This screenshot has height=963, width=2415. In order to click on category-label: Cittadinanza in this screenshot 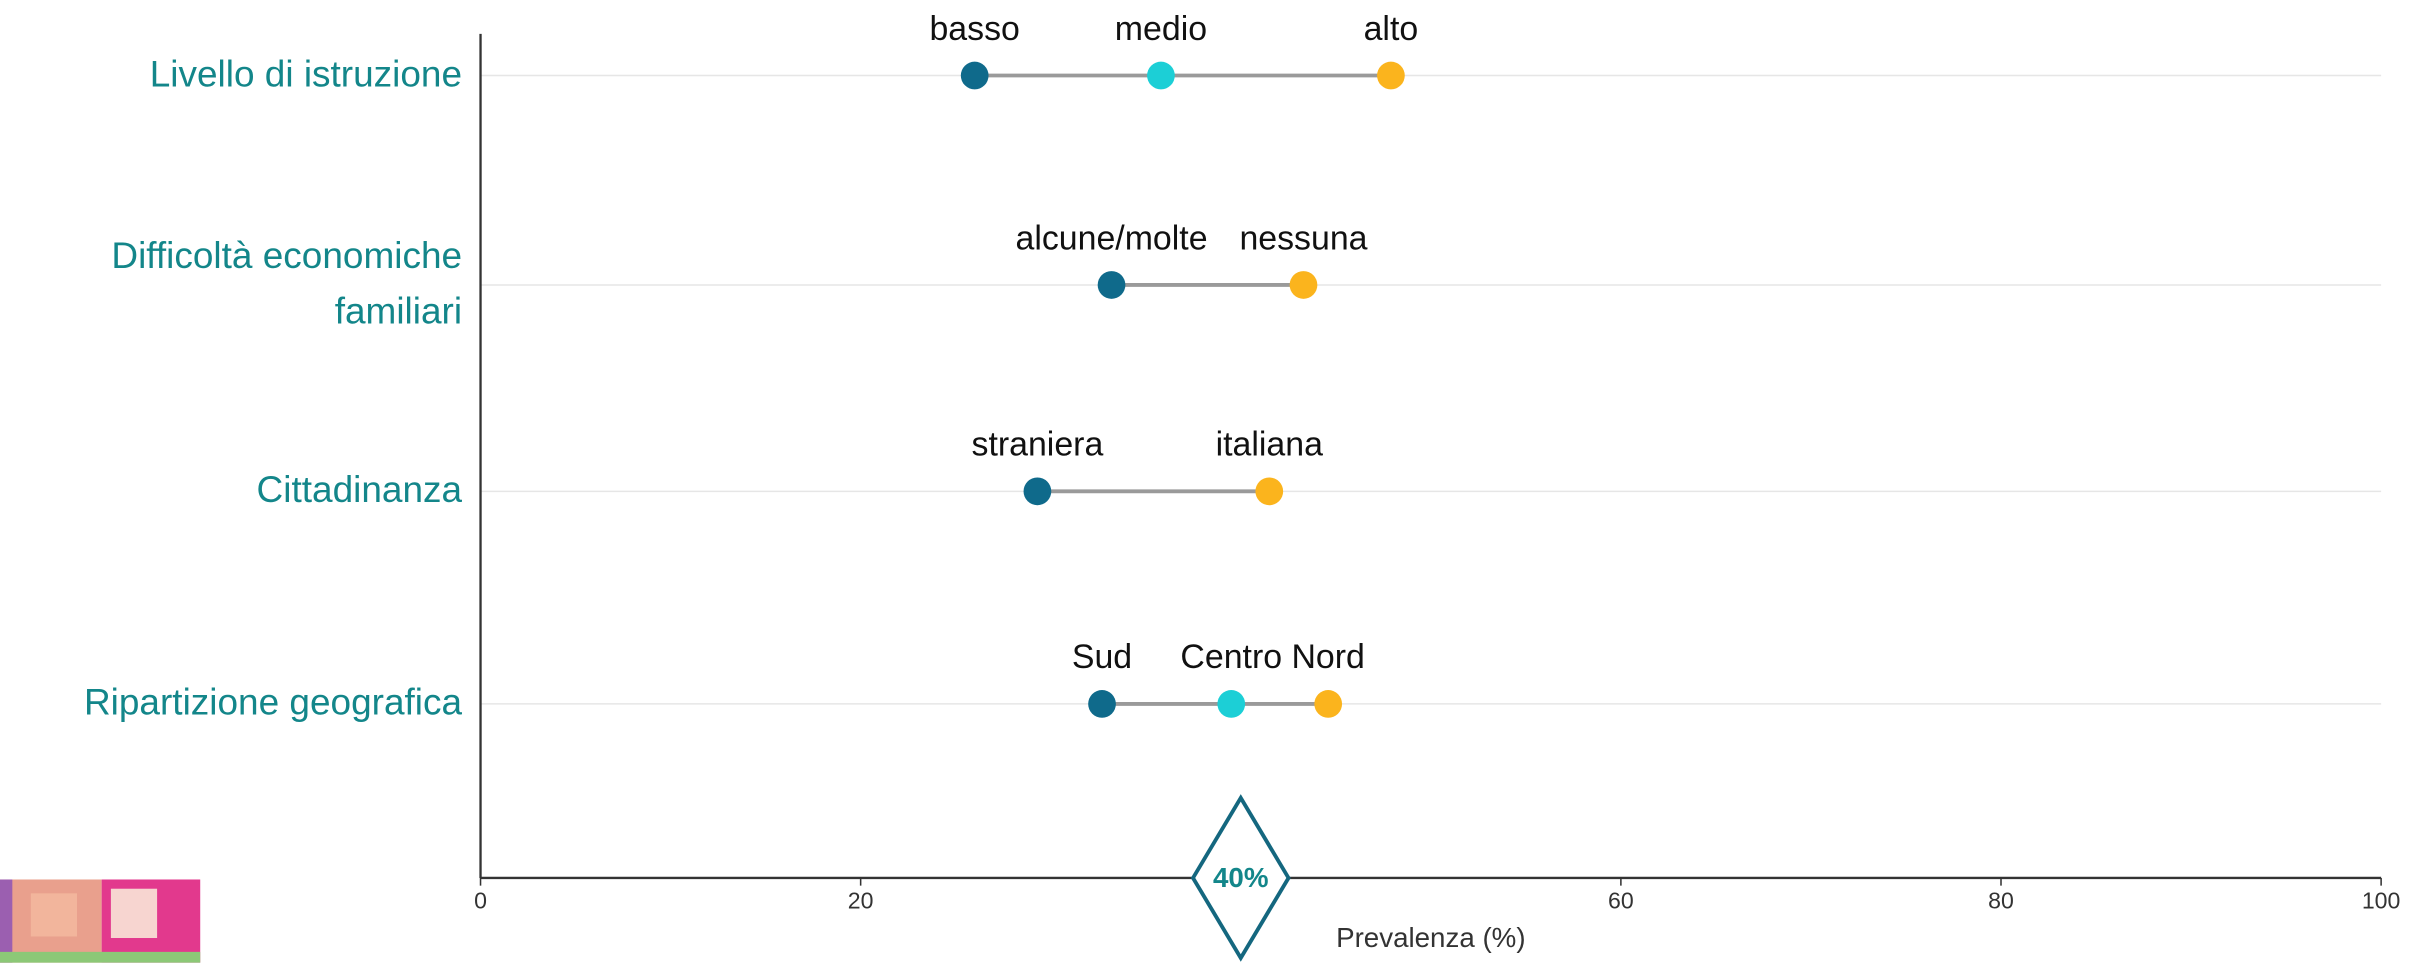, I will do `click(359, 490)`.